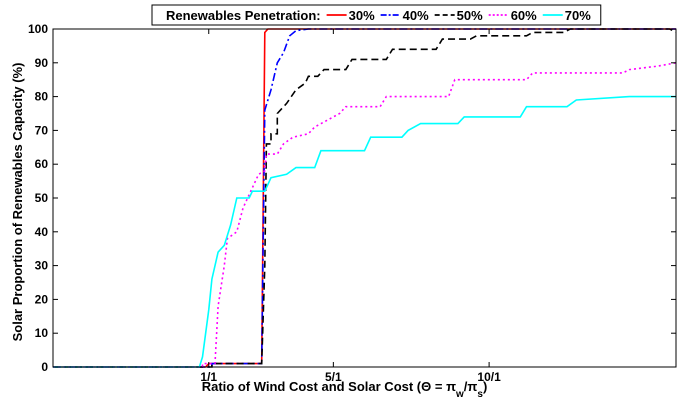 The width and height of the screenshot is (697, 403). Describe the element at coordinates (489, 377) in the screenshot. I see `x-tick-label: 10/1` at that location.